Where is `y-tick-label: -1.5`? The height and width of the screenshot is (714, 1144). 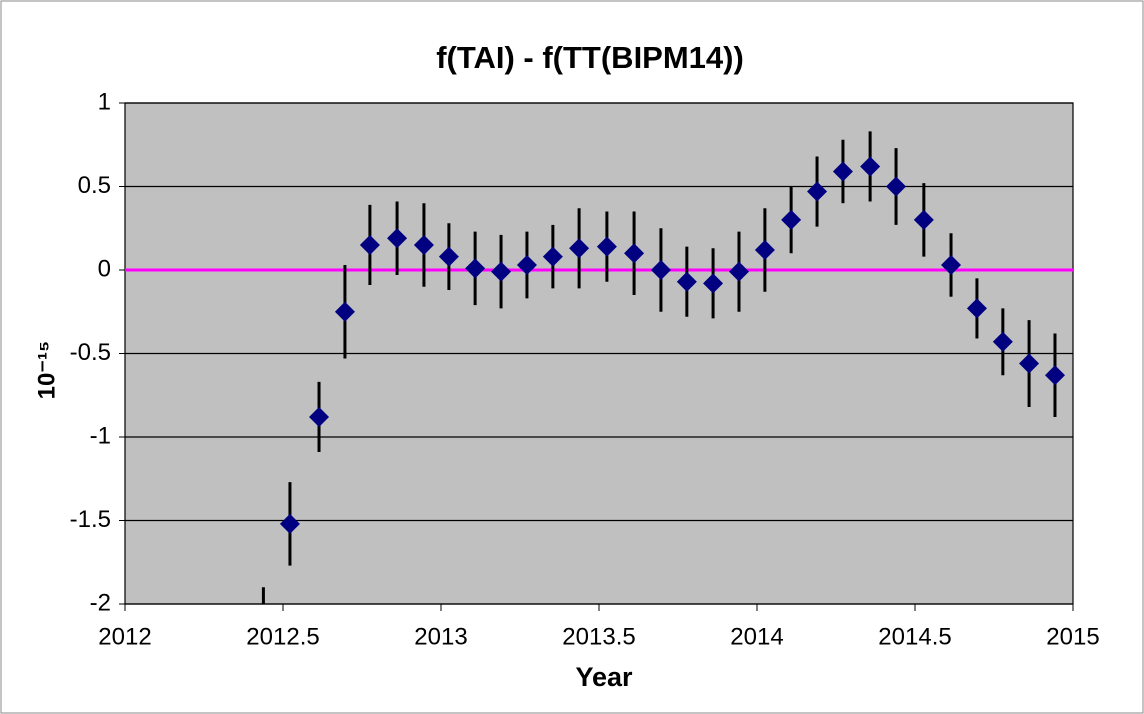
y-tick-label: -1.5 is located at coordinates (90, 519).